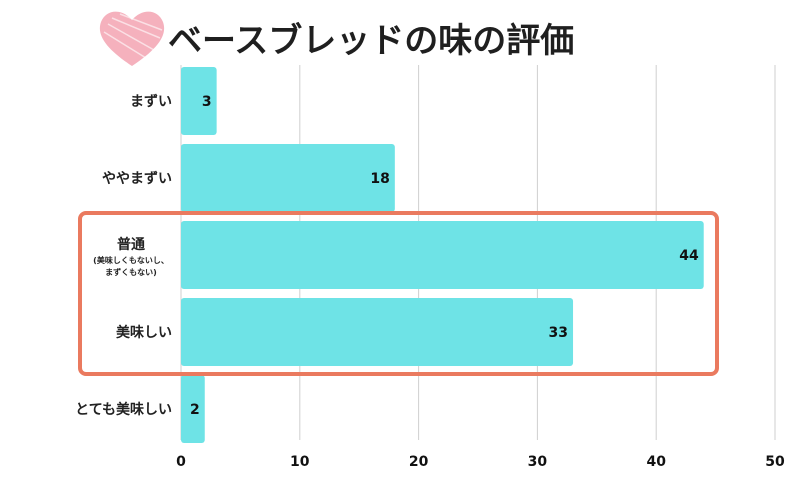  I want to click on category-label: ややまずい, so click(137, 178).